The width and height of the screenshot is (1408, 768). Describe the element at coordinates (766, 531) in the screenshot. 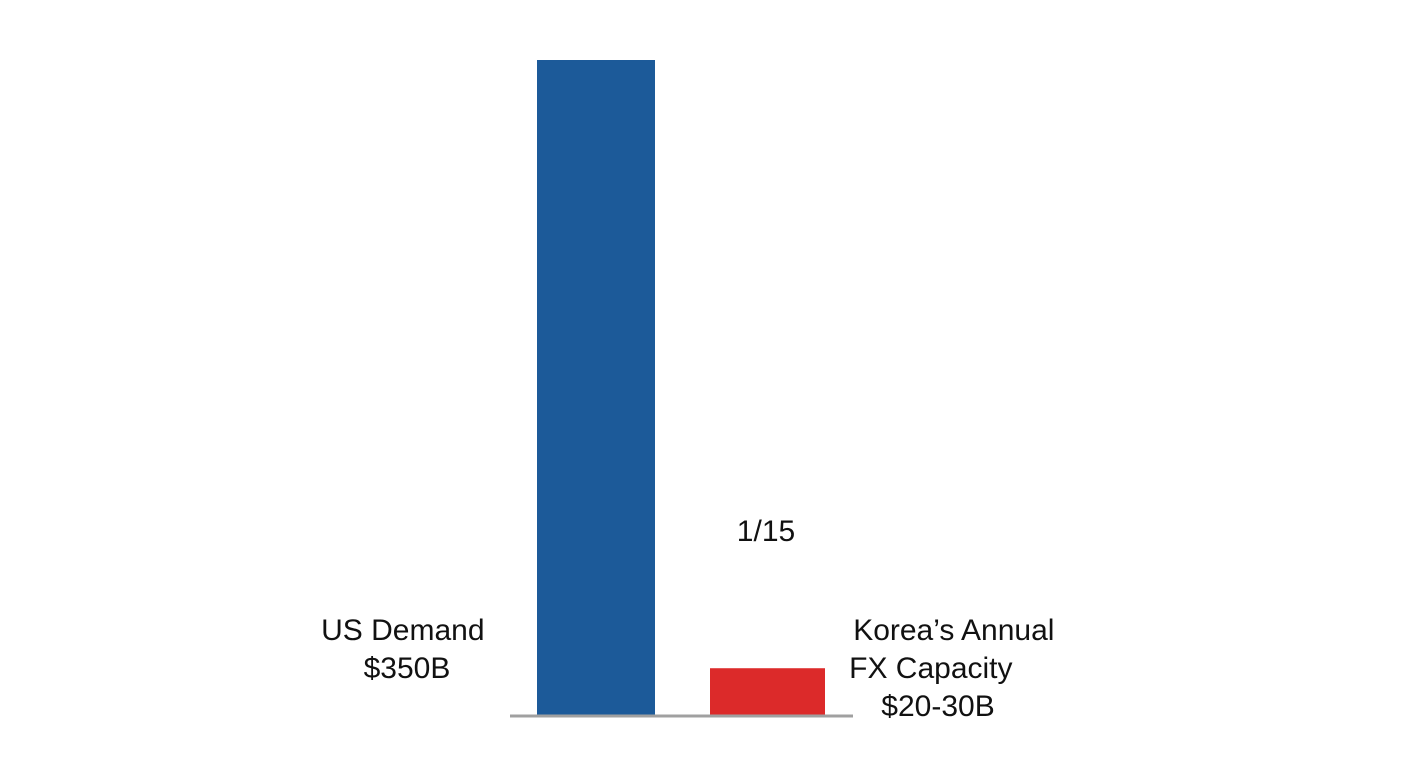

I see `ratio-annotation: 1/15` at that location.